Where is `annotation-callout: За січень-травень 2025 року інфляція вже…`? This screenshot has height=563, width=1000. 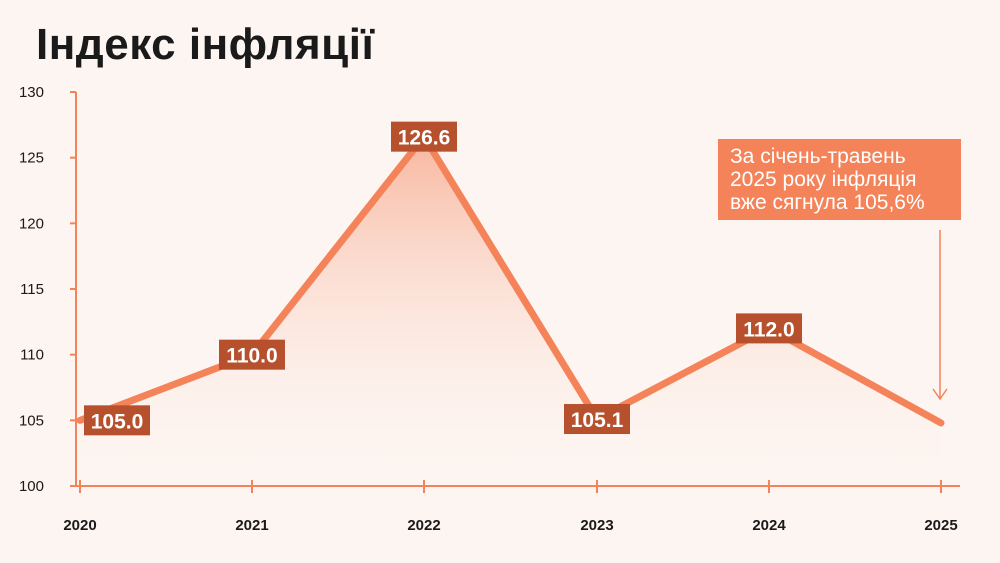
annotation-callout: За січень-травень 2025 року інфляція вже… is located at coordinates (839, 179).